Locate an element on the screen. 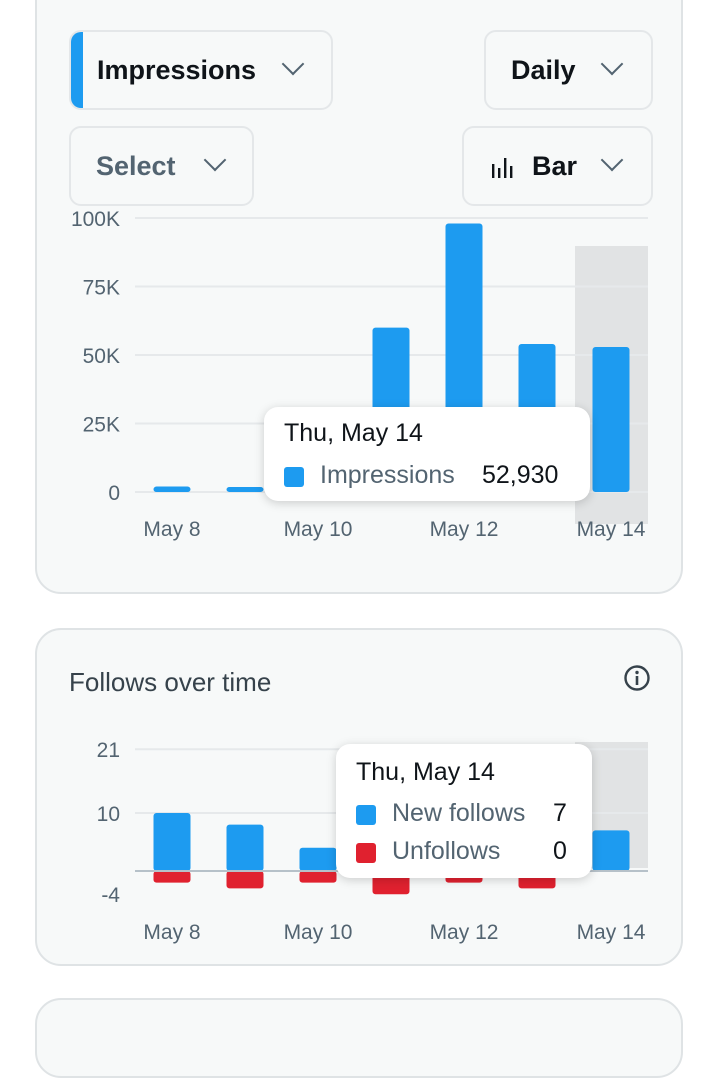  new-follows-swatch is located at coordinates (366, 815).